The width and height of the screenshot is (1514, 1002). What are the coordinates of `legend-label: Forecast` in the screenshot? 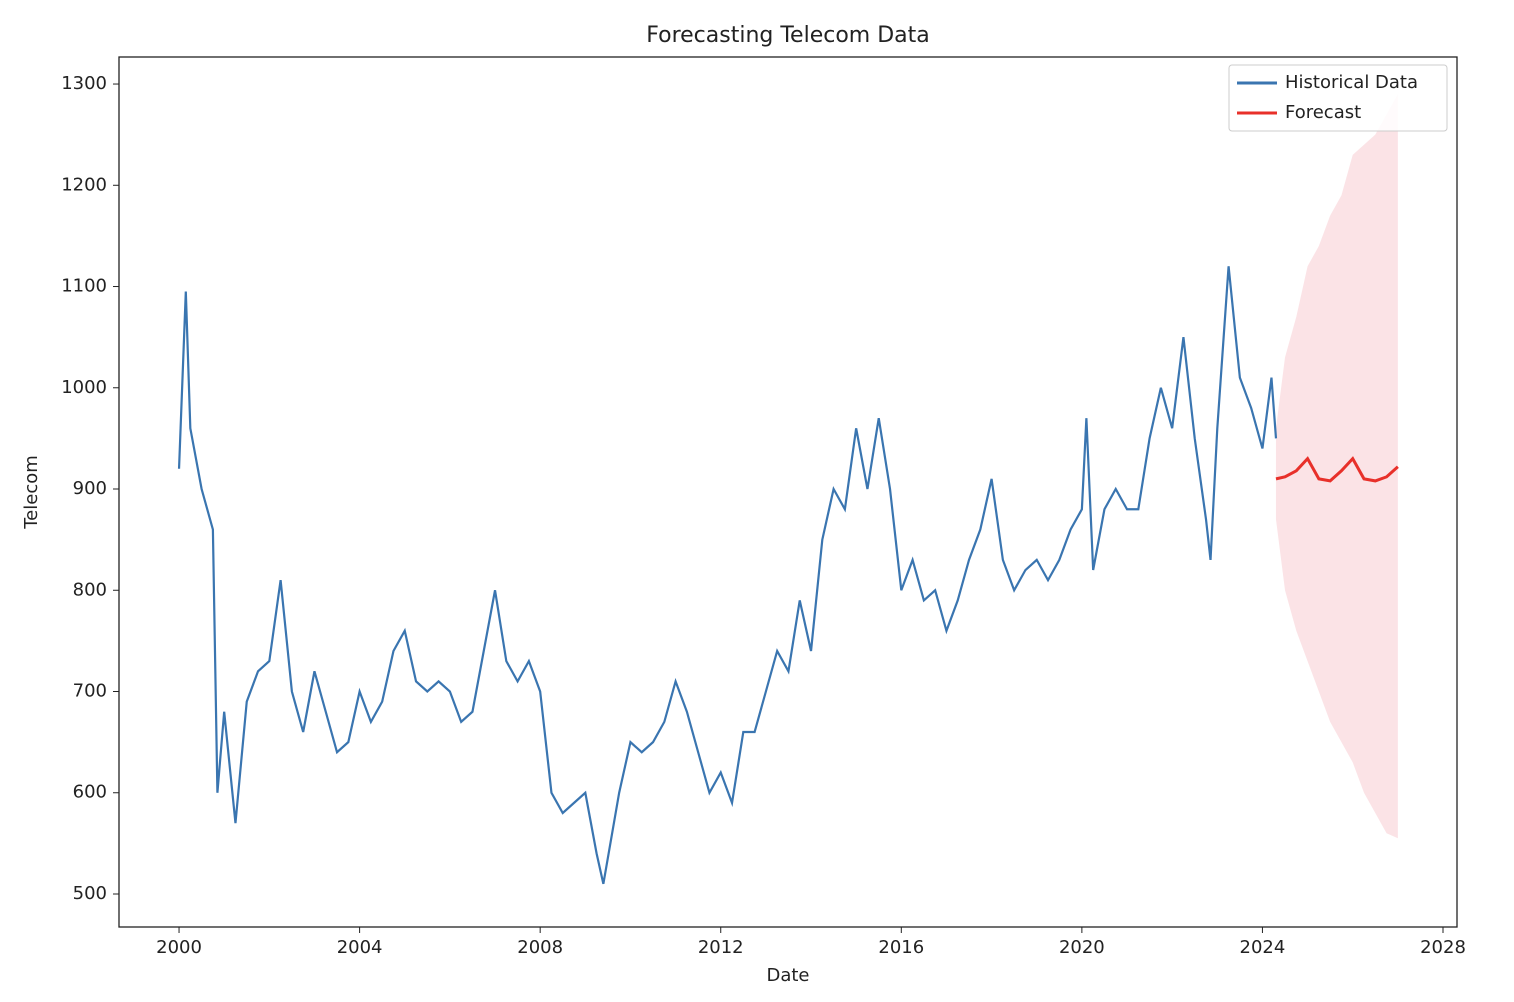 It's located at (1323, 112).